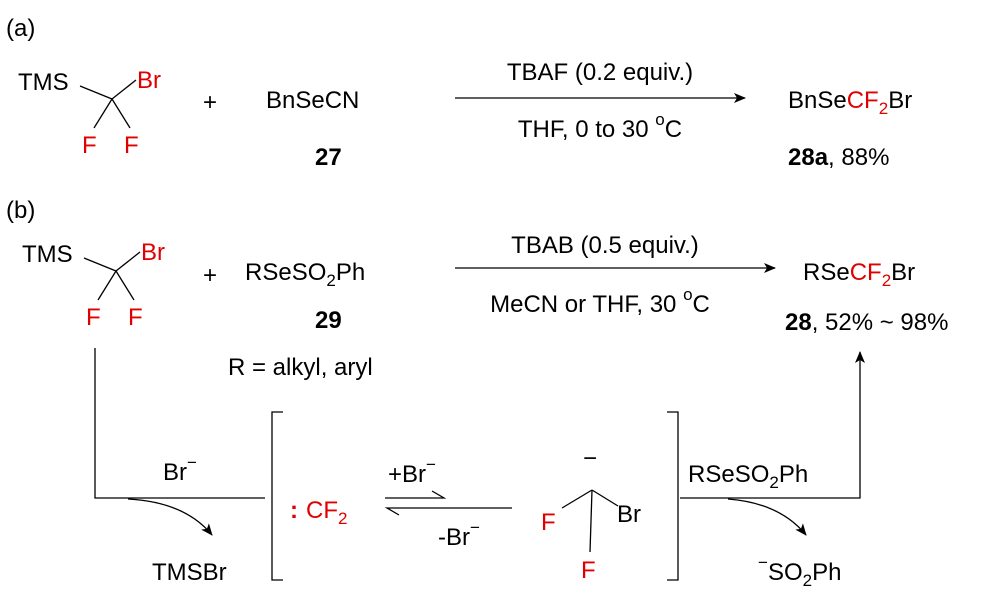 This screenshot has width=989, height=601. Describe the element at coordinates (590, 458) in the screenshot. I see `charge: −` at that location.